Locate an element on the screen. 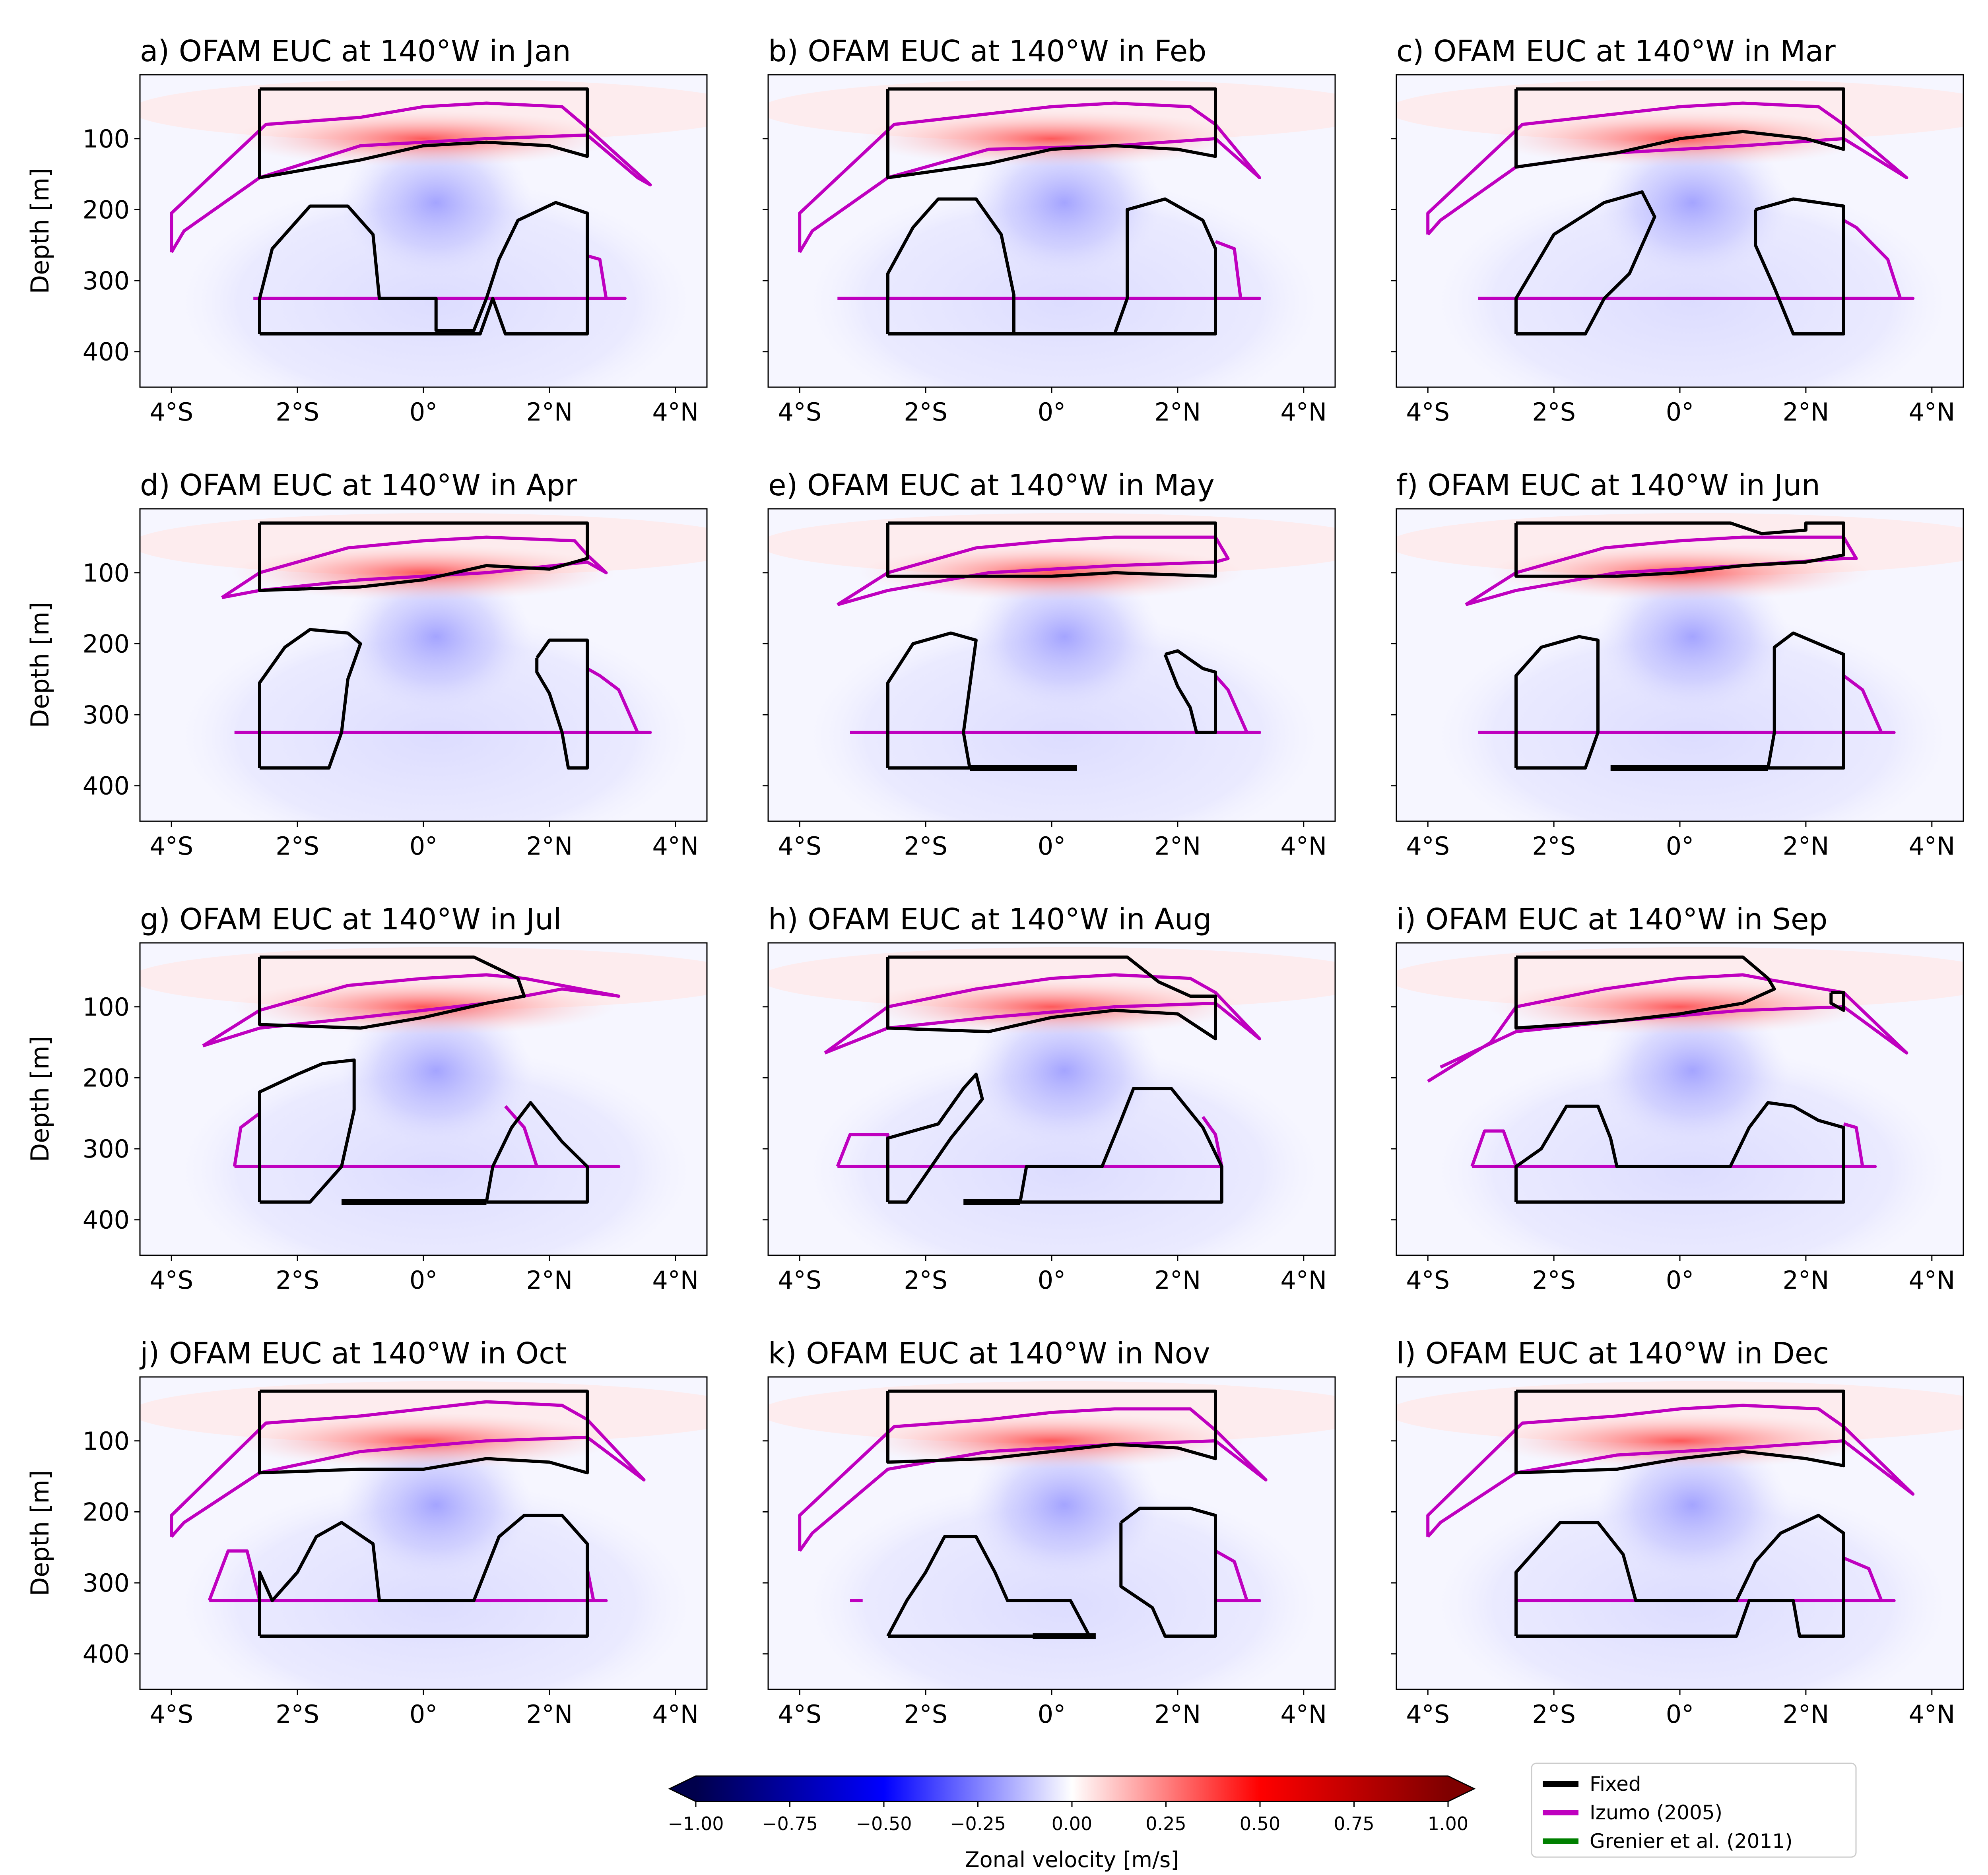  legend-box is located at coordinates (1694, 1810).